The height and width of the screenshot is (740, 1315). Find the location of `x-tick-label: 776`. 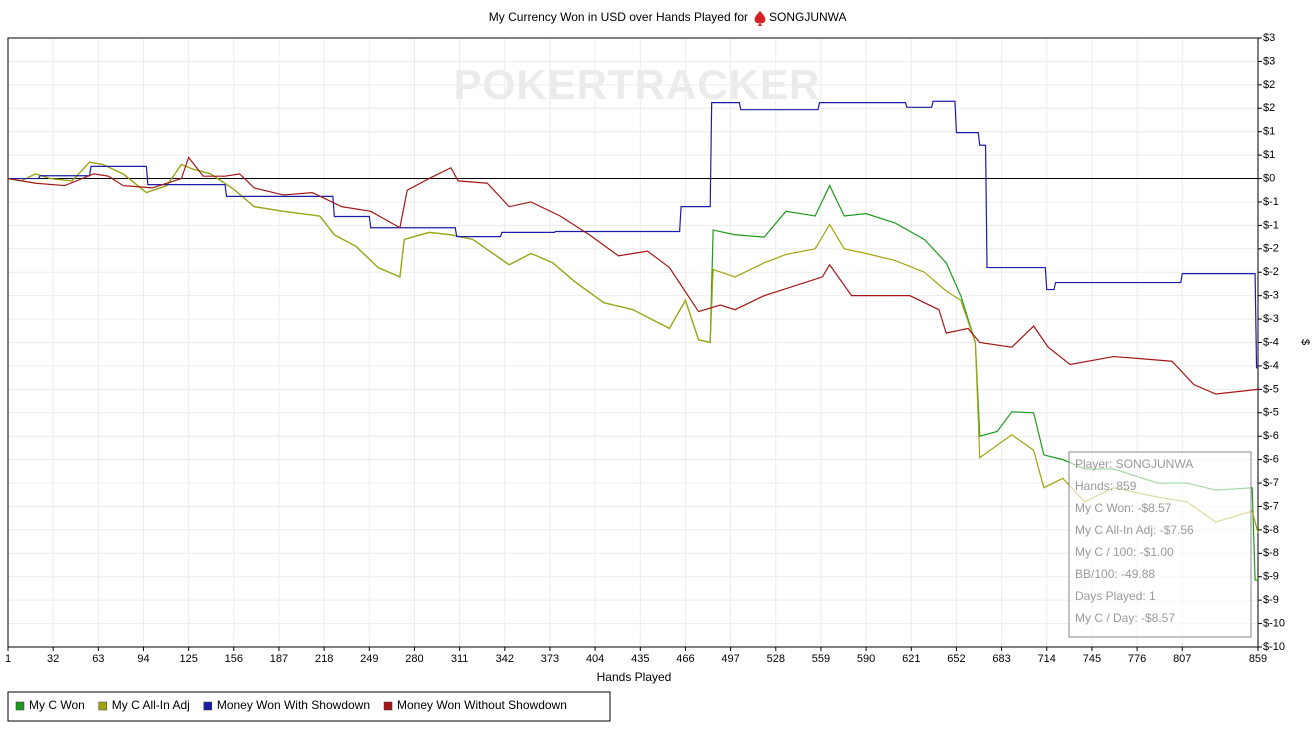

x-tick-label: 776 is located at coordinates (1137, 659).